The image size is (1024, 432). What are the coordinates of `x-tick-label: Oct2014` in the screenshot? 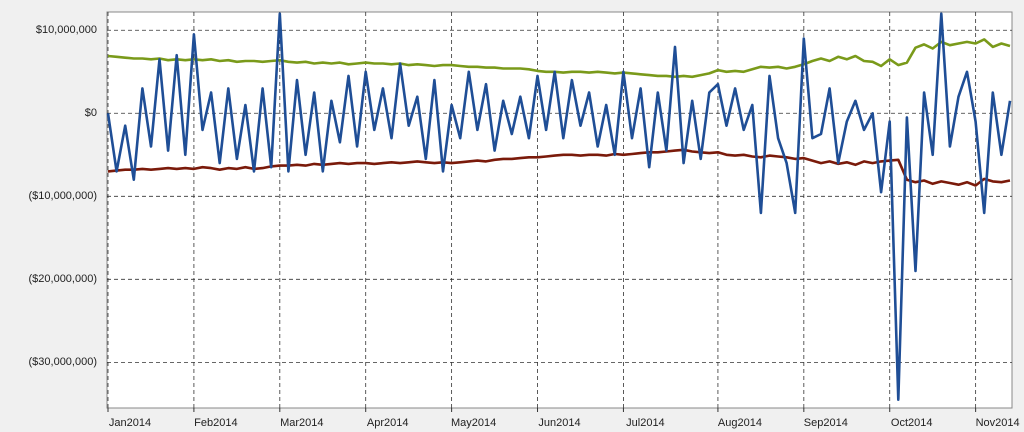 It's located at (912, 423).